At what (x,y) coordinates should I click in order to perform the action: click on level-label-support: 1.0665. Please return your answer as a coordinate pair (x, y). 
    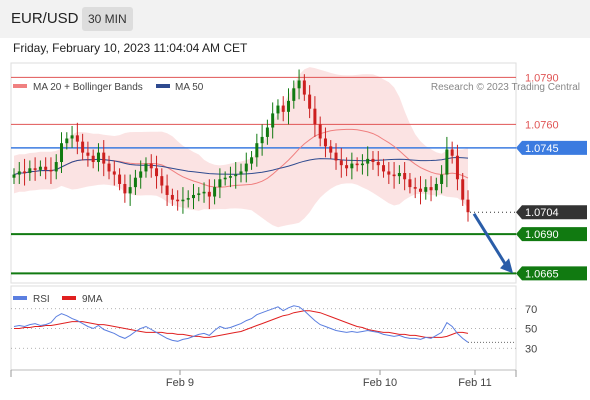
    Looking at the image, I should click on (542, 274).